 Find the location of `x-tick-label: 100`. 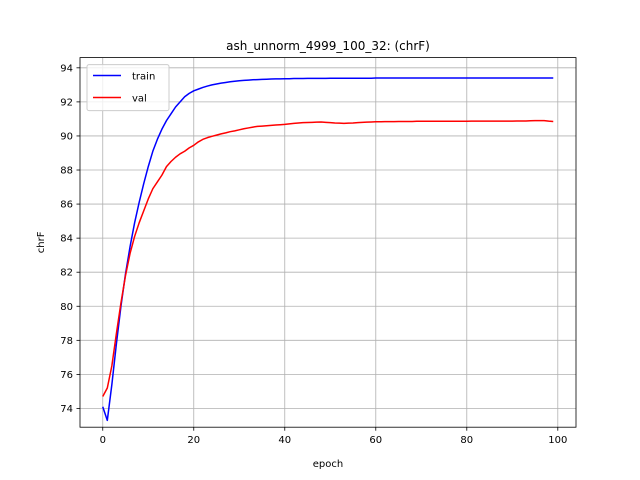

x-tick-label: 100 is located at coordinates (557, 440).